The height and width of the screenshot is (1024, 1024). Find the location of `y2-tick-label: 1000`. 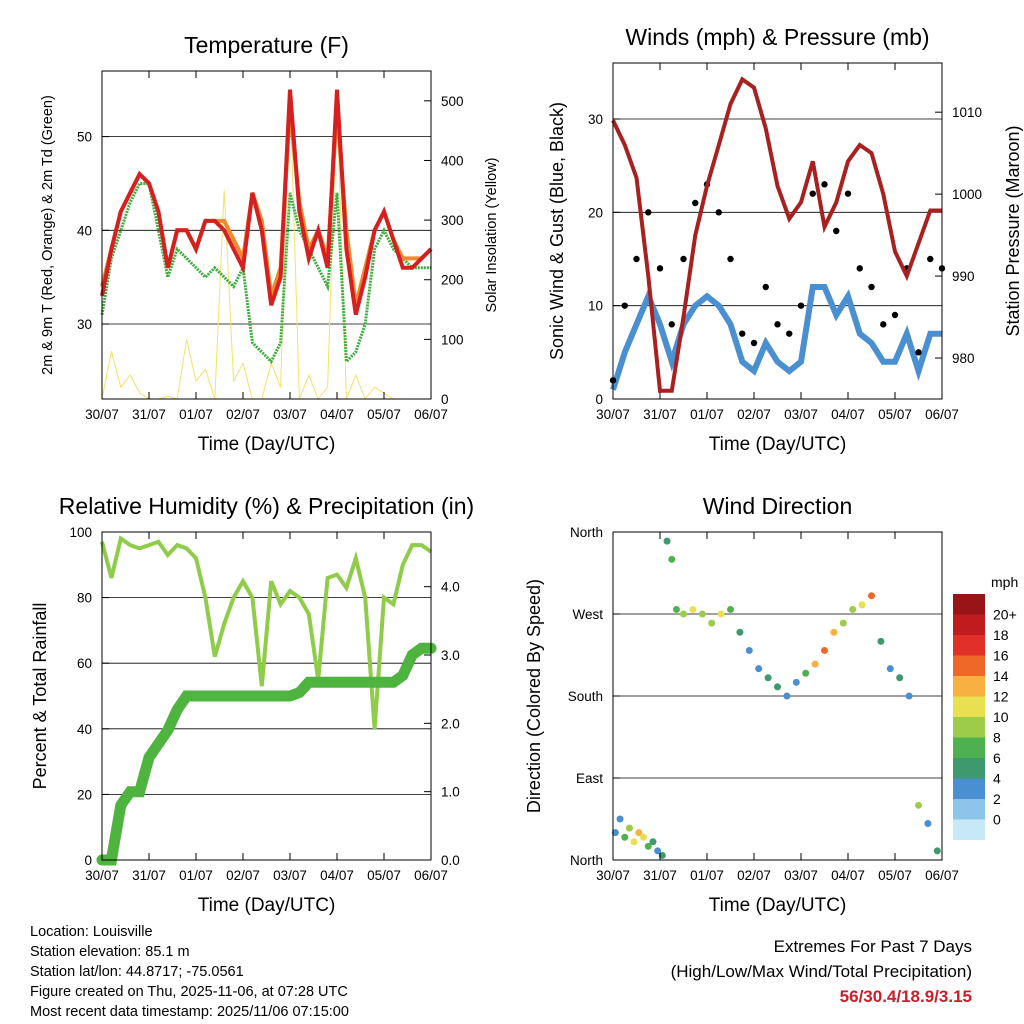

y2-tick-label: 1000 is located at coordinates (967, 194).